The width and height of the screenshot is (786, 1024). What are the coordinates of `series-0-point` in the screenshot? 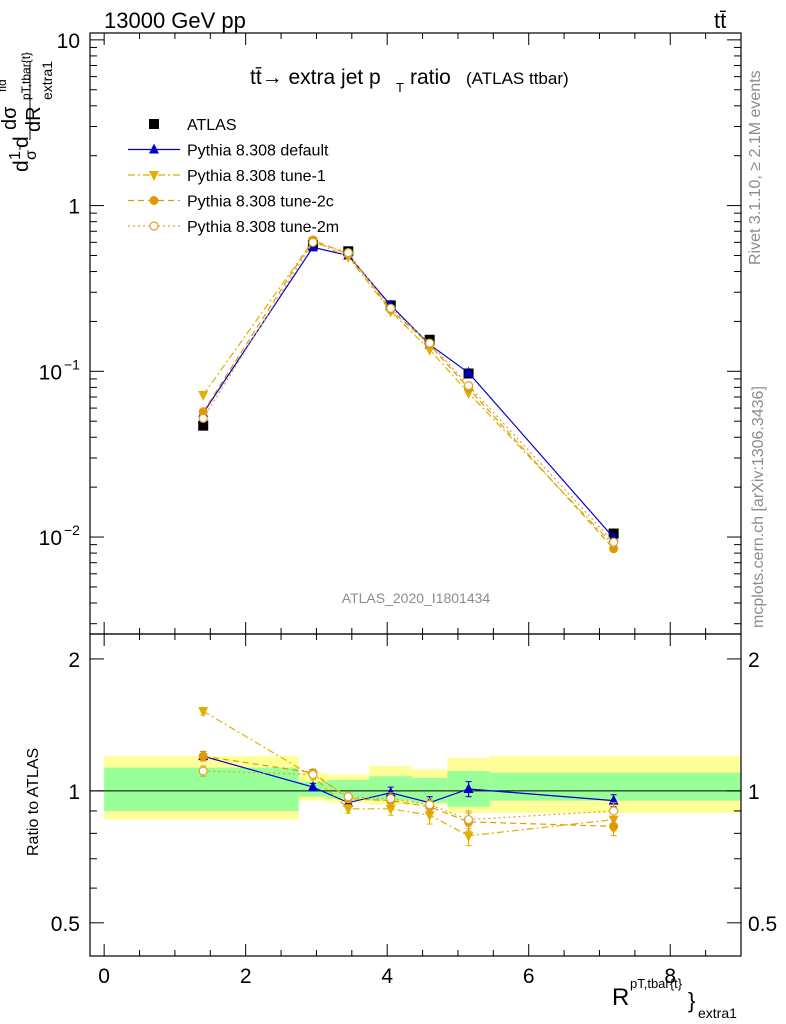 It's located at (203, 425).